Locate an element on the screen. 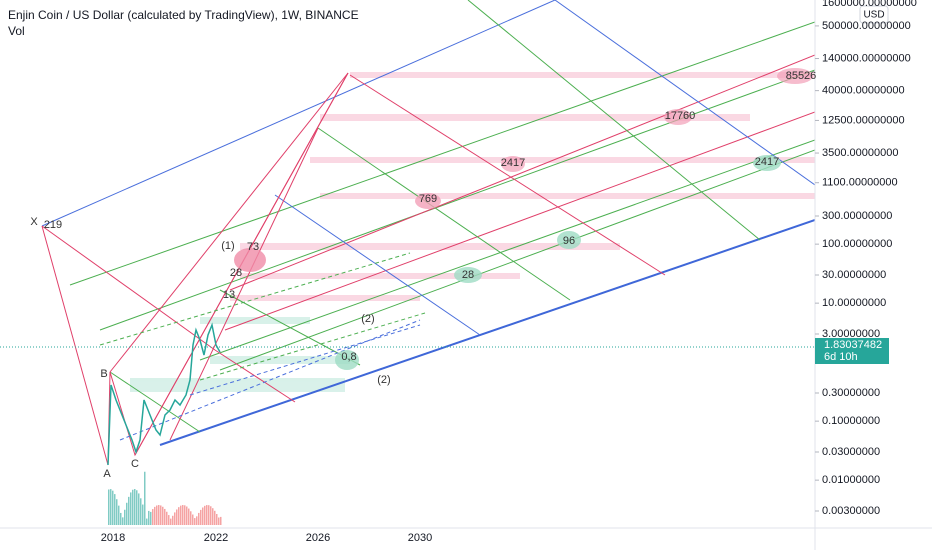 This screenshot has height=550, width=932. y-tick-label: 3500.00000000 is located at coordinates (860, 153).